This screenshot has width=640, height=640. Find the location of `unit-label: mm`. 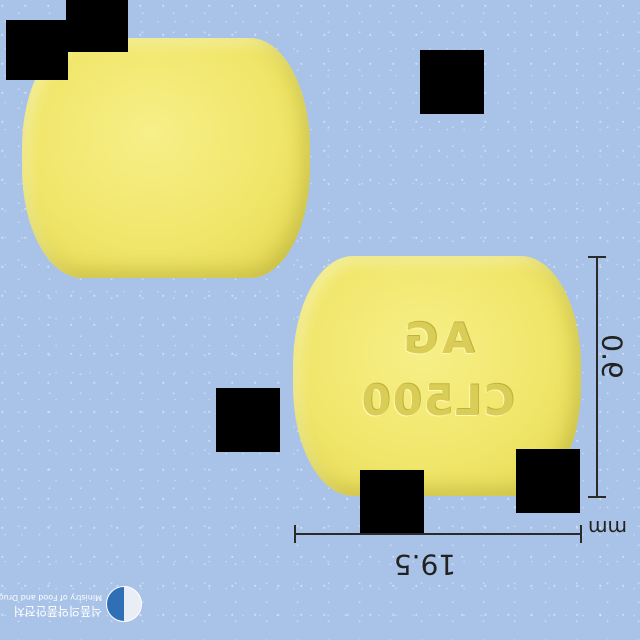

unit-label: mm is located at coordinates (607, 528).